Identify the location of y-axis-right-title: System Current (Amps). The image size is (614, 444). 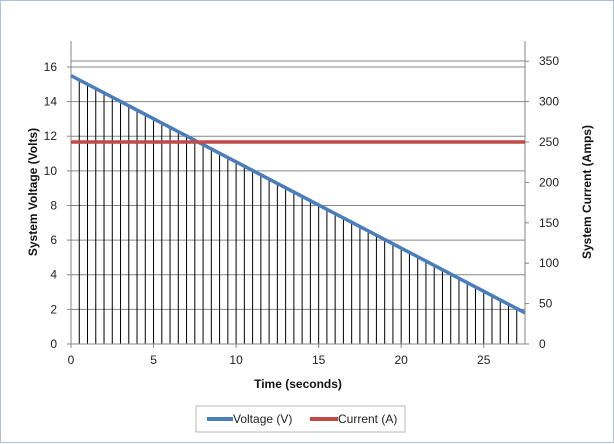
(587, 192).